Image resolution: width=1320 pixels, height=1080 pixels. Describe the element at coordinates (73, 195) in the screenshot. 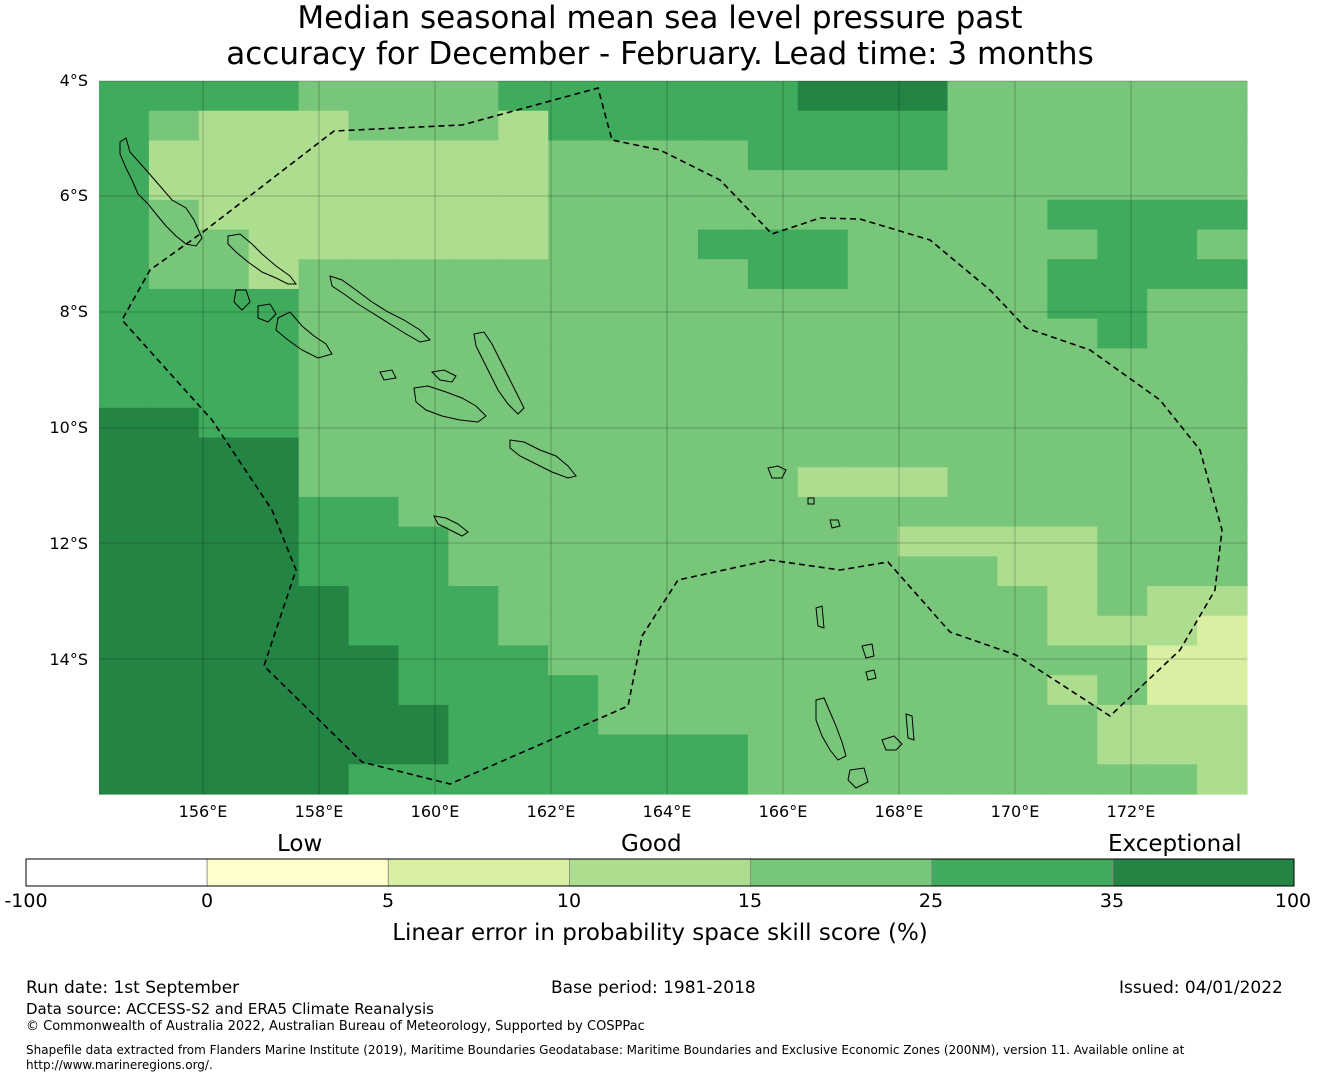

I see `lat-tick-label: 6°S` at that location.